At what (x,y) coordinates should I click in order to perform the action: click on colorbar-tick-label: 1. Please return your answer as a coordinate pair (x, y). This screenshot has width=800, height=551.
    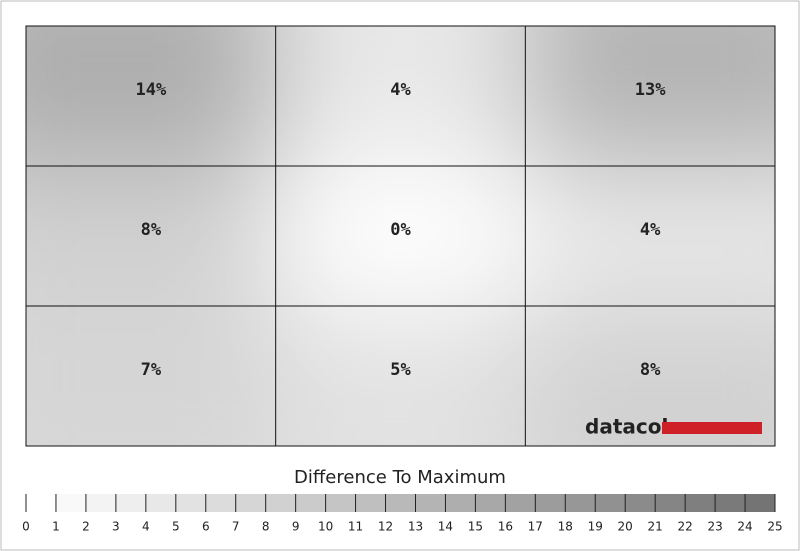
    Looking at the image, I should click on (56, 527).